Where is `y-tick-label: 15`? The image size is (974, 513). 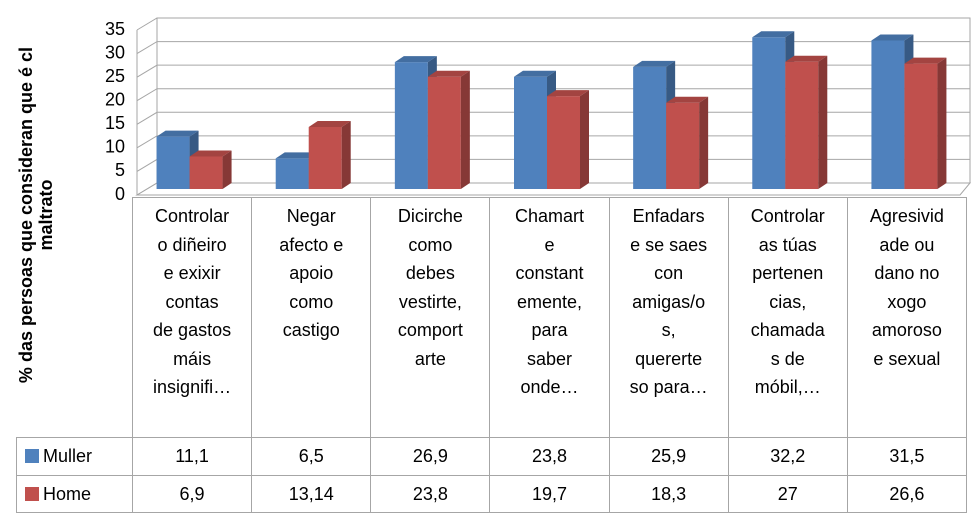 y-tick-label: 15 is located at coordinates (115, 123).